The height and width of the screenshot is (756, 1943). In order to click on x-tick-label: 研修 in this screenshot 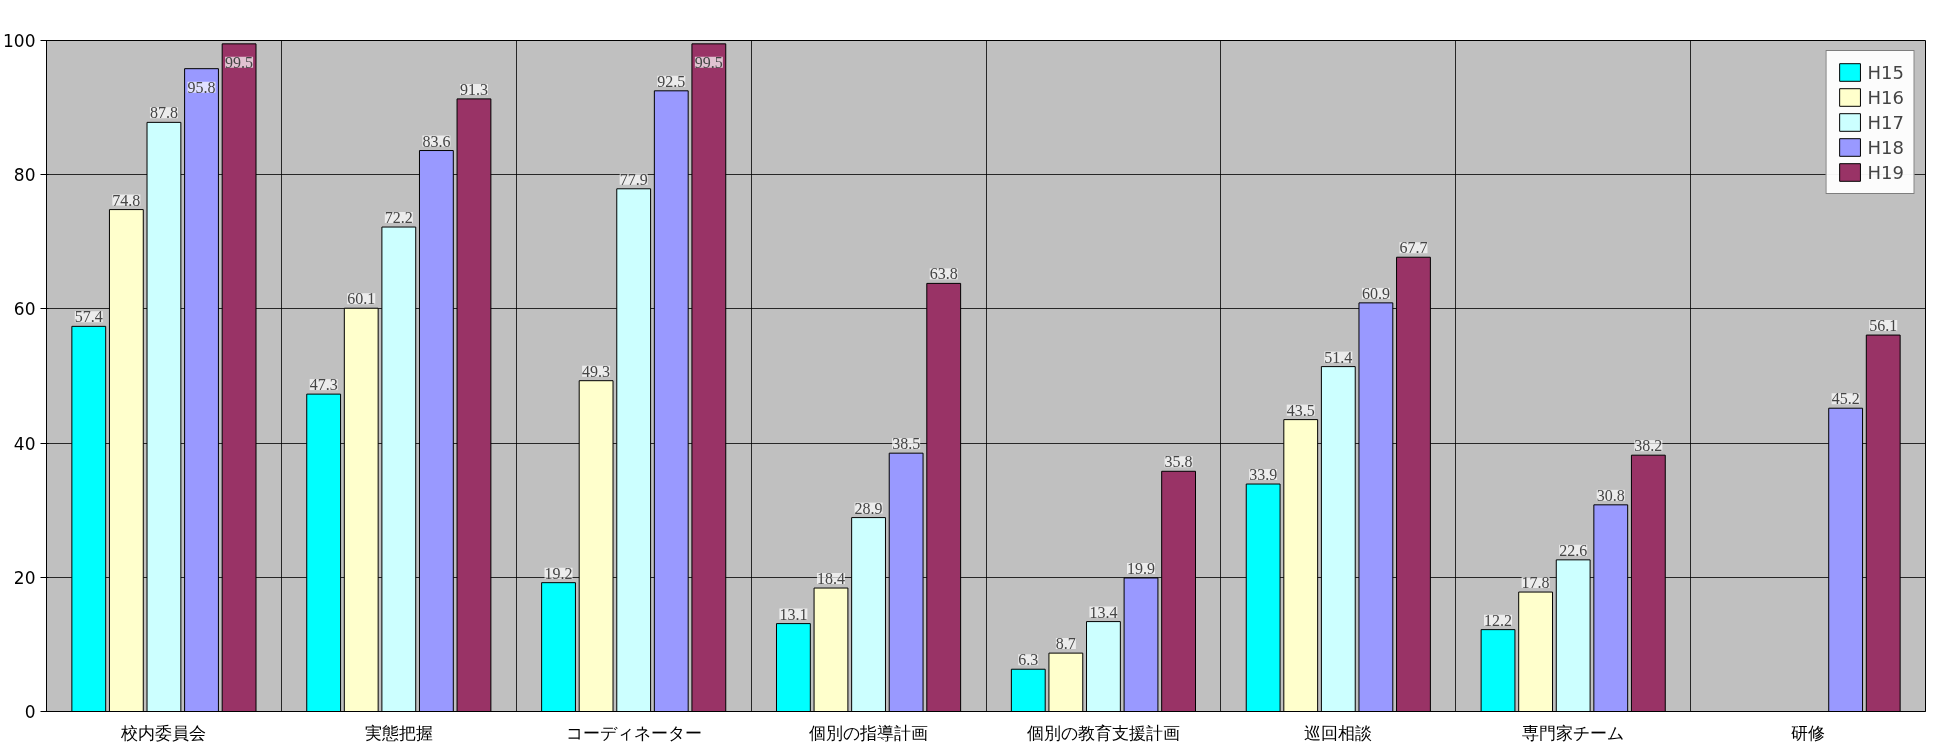, I will do `click(1808, 732)`.